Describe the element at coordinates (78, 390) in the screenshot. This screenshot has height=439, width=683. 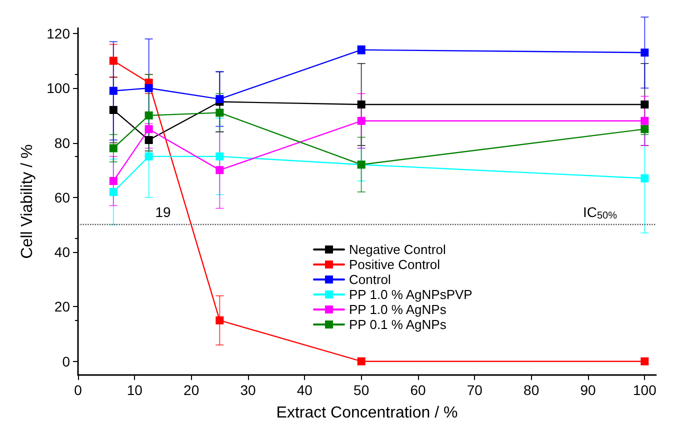
I see `x-tick-label: 0` at that location.